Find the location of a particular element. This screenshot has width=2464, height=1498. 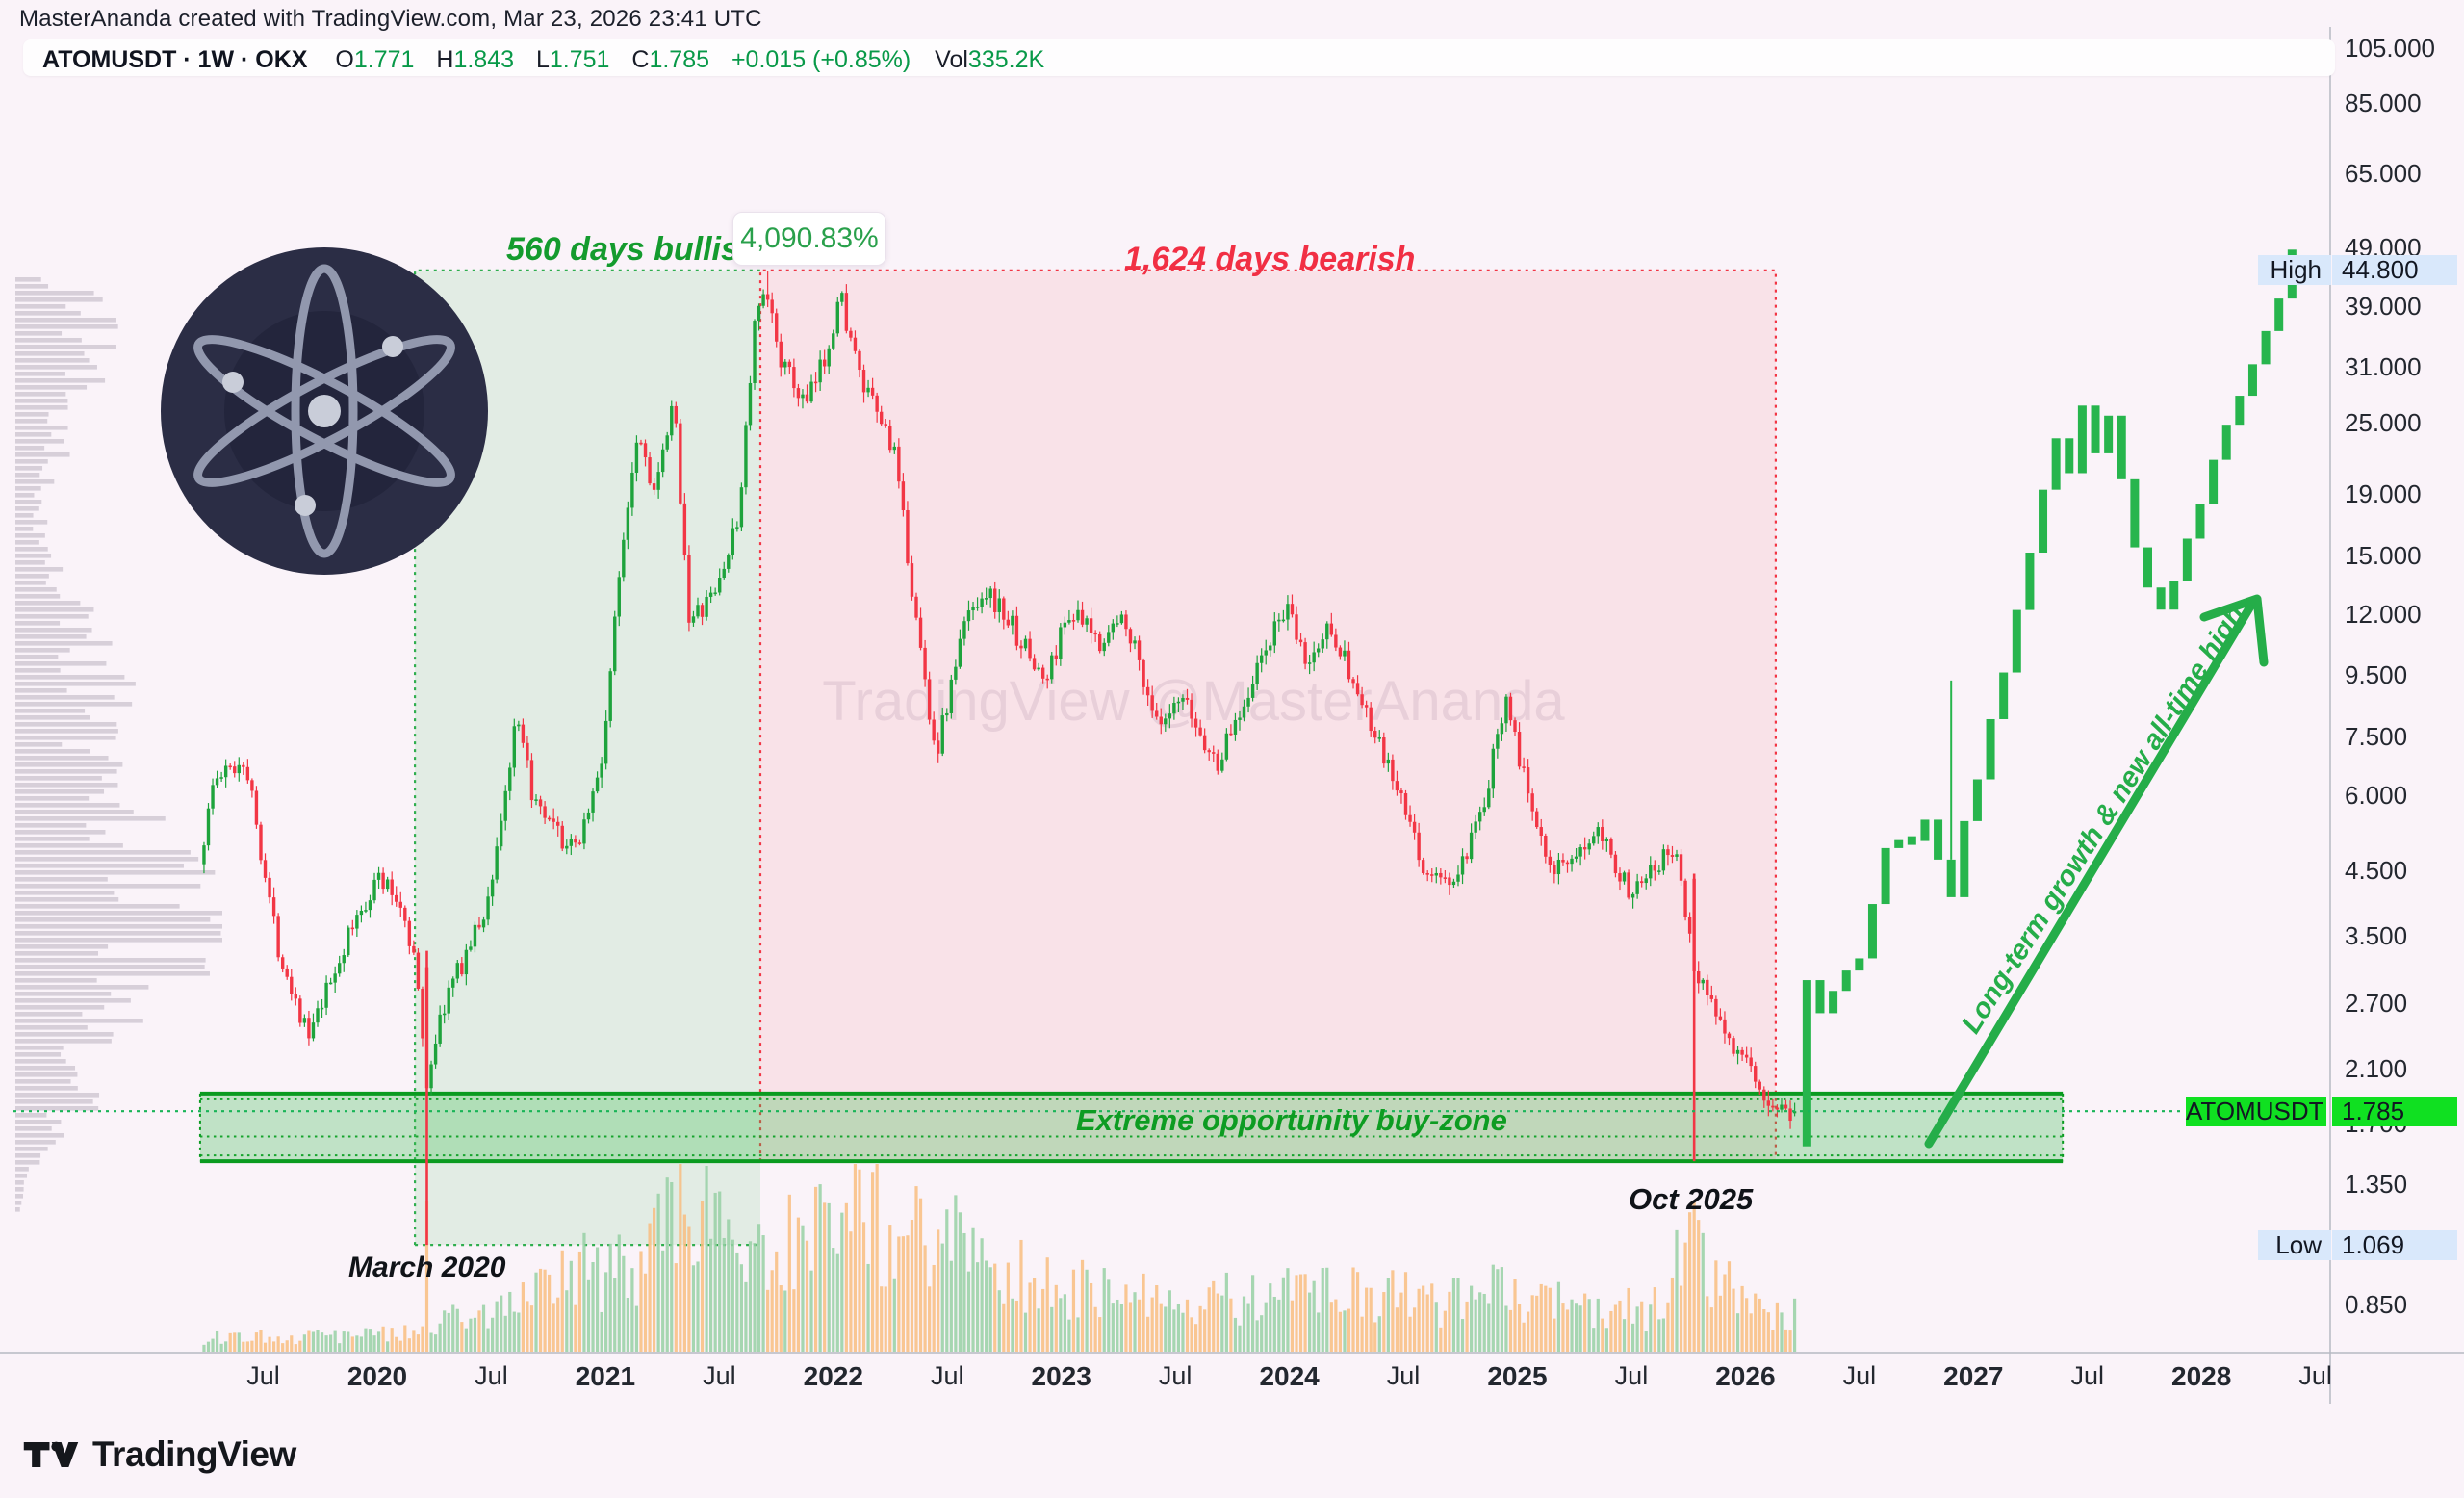

low-label: L is located at coordinates (542, 59).